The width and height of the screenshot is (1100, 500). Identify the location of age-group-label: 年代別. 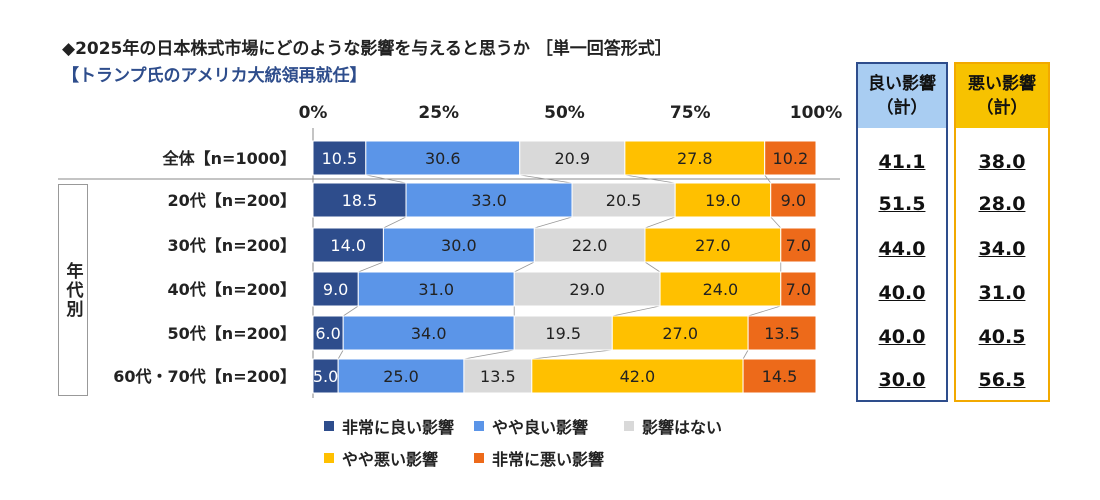
(73, 290).